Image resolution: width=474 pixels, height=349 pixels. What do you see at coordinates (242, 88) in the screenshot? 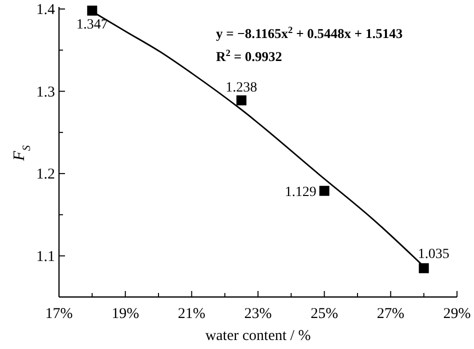
I see `annotation: 1.238` at bounding box center [242, 88].